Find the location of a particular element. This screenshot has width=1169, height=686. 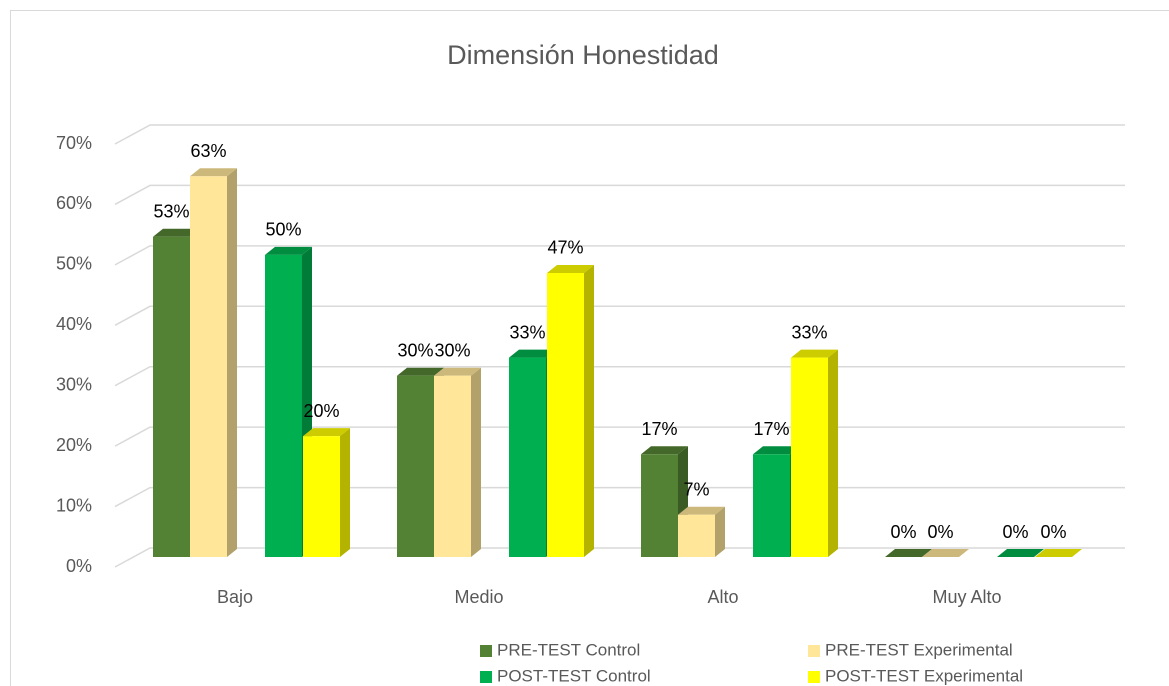

x-tick-label: Medio is located at coordinates (478, 597).